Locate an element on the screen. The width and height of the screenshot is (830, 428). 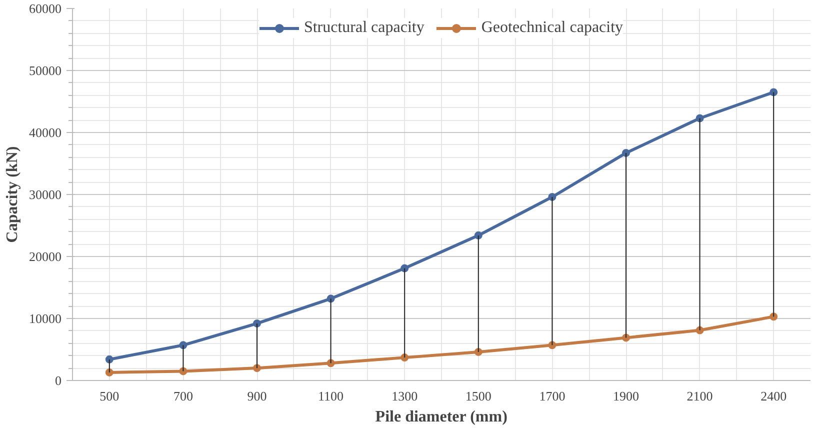
y-axis-title: Capacity (kN) is located at coordinates (12, 194).